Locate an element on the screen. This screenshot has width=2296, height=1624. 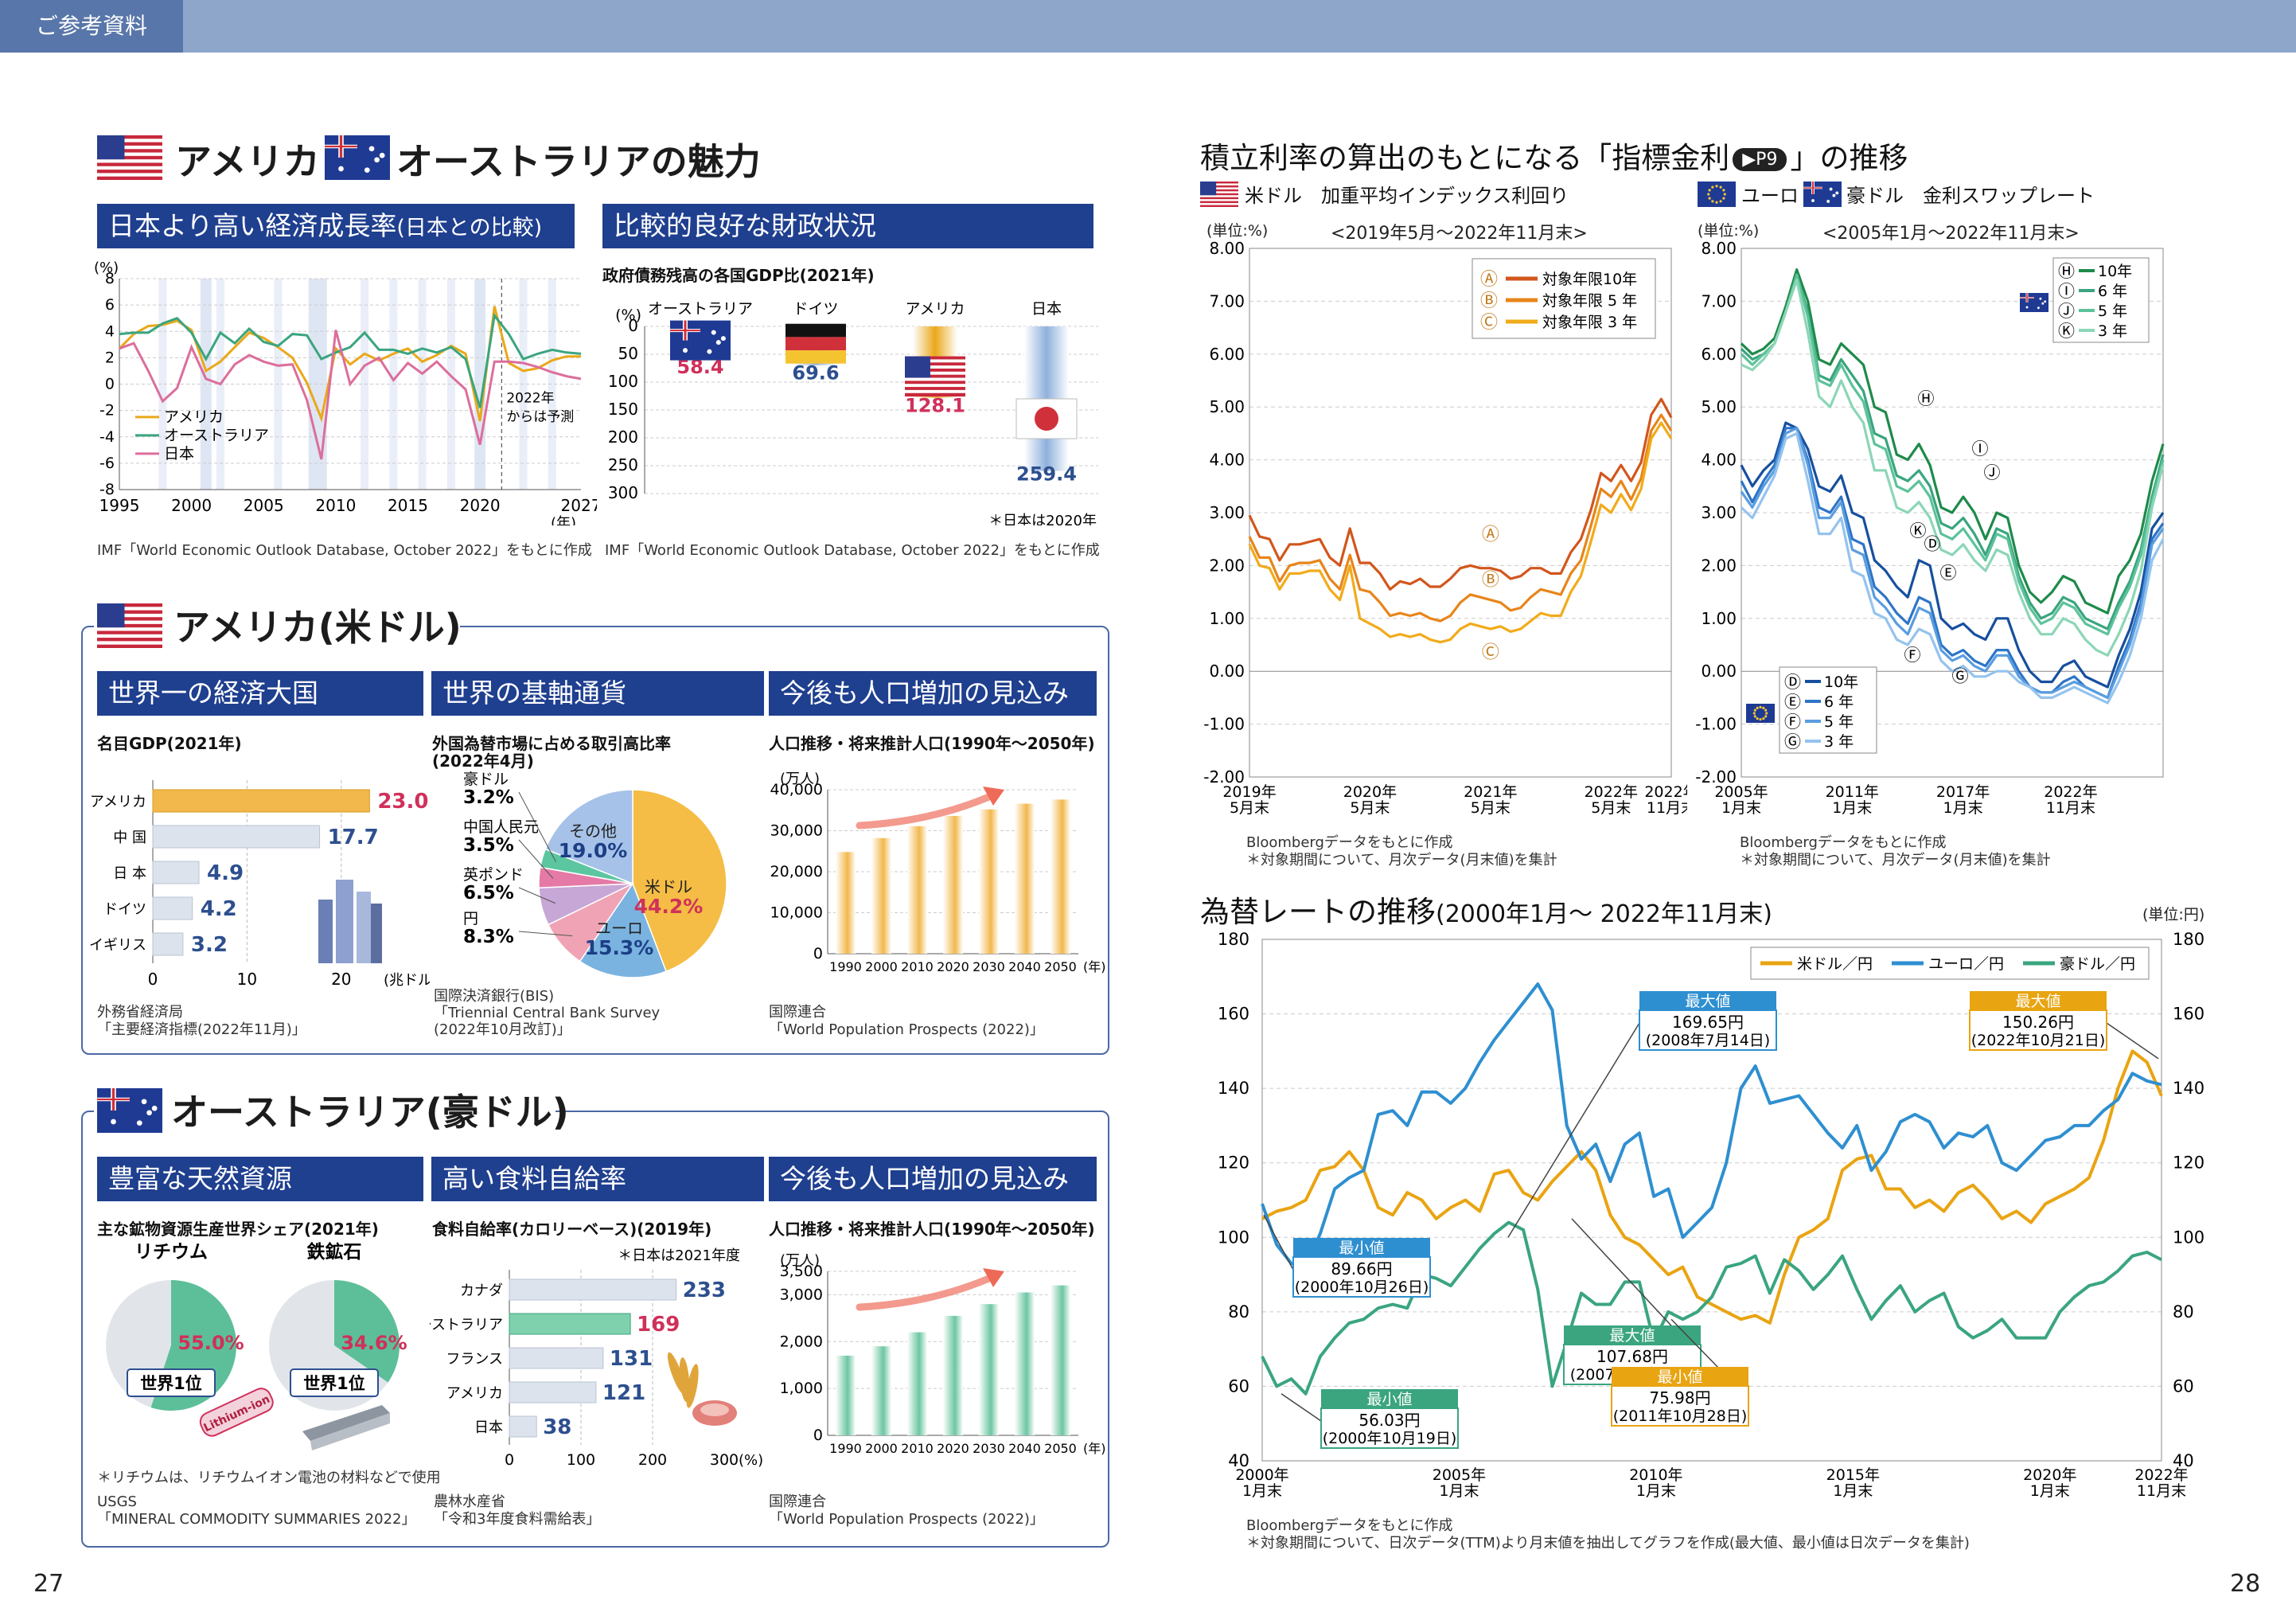
y-tick-label: 8 is located at coordinates (110, 278).